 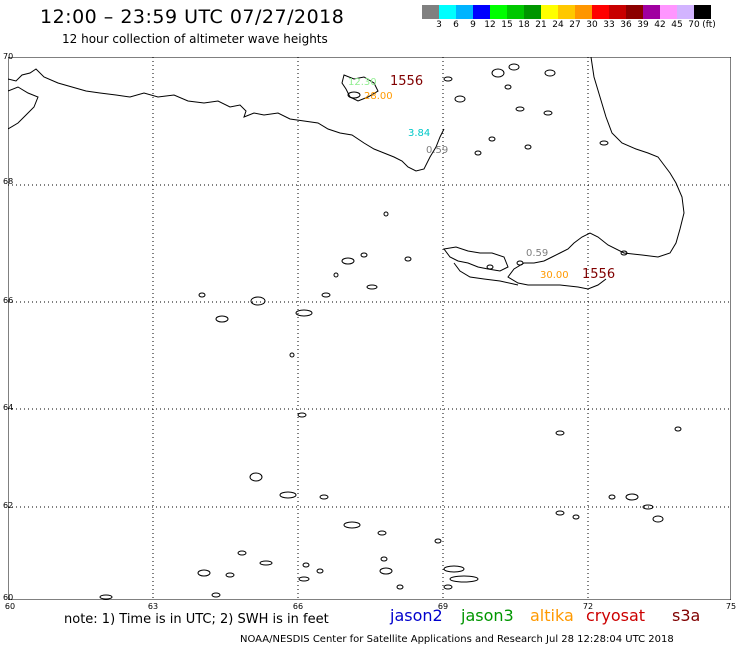 I want to click on y-tick-label: 62, so click(x=8, y=505).